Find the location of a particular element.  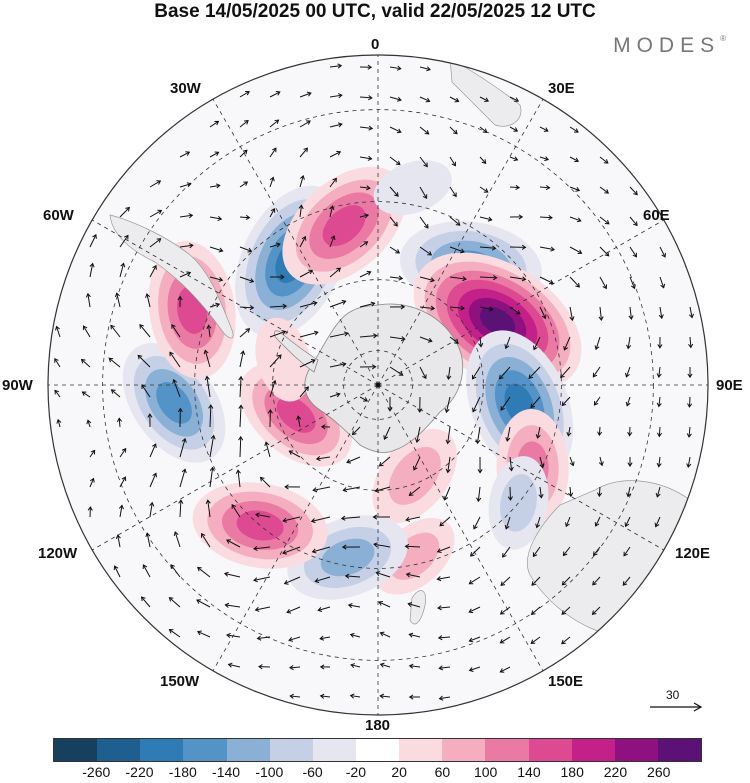

negative-anomaly-contour is located at coordinates (347, 557).